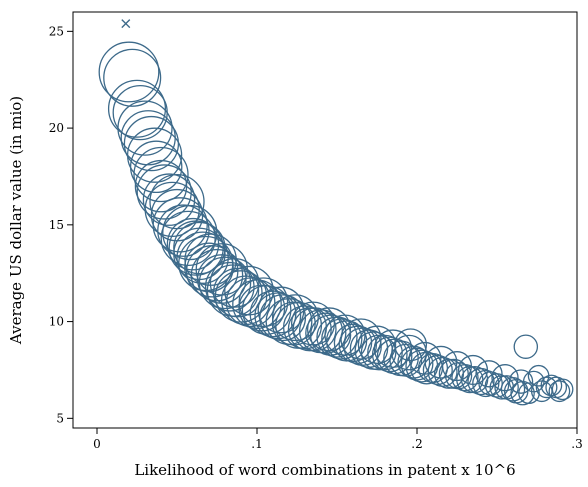  Describe the element at coordinates (256, 444) in the screenshot. I see `x-tick-label: .1` at that location.